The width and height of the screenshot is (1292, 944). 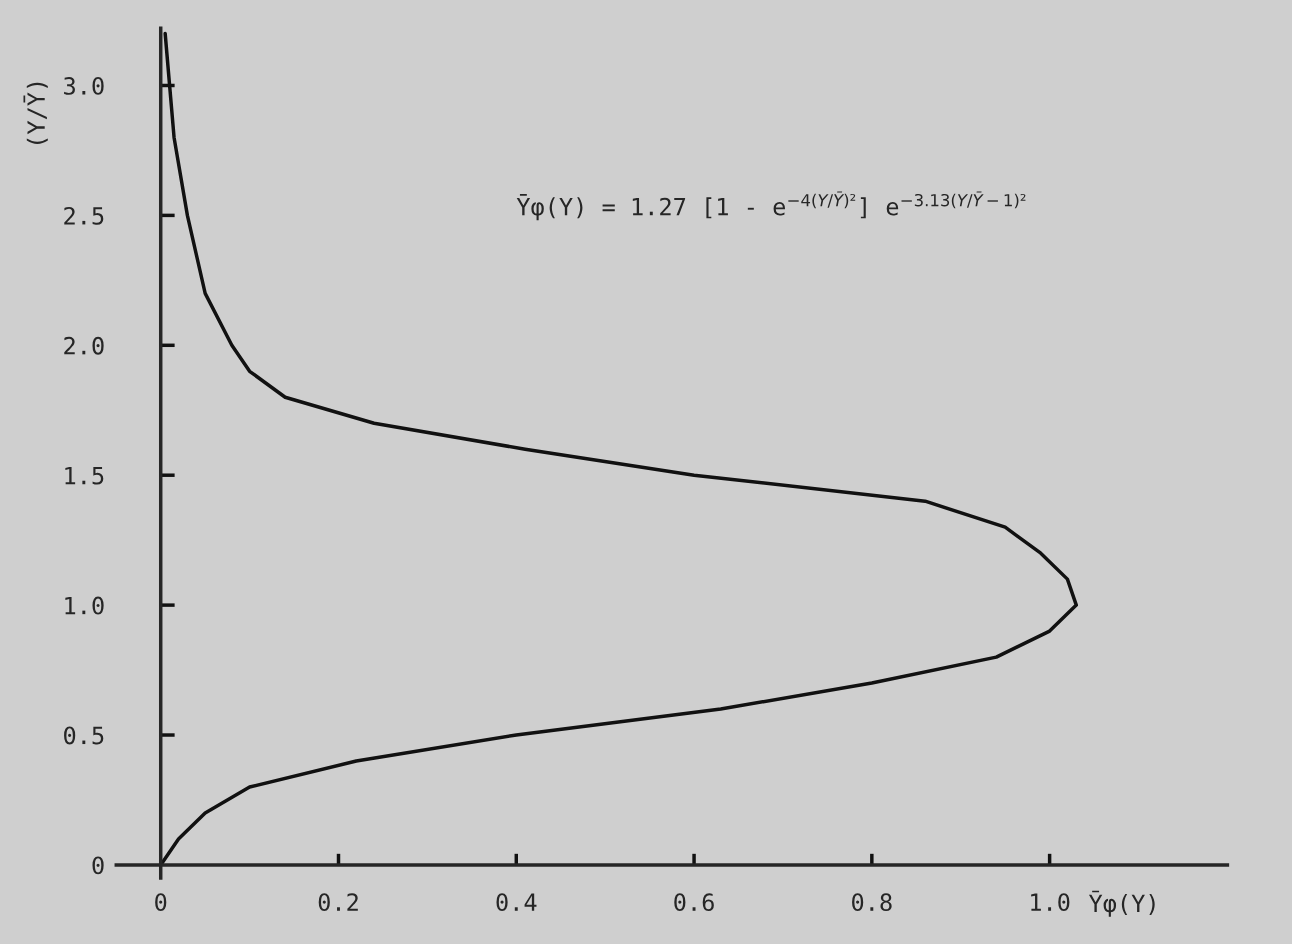 I want to click on x-tick-label: 0.2, so click(x=338, y=902).